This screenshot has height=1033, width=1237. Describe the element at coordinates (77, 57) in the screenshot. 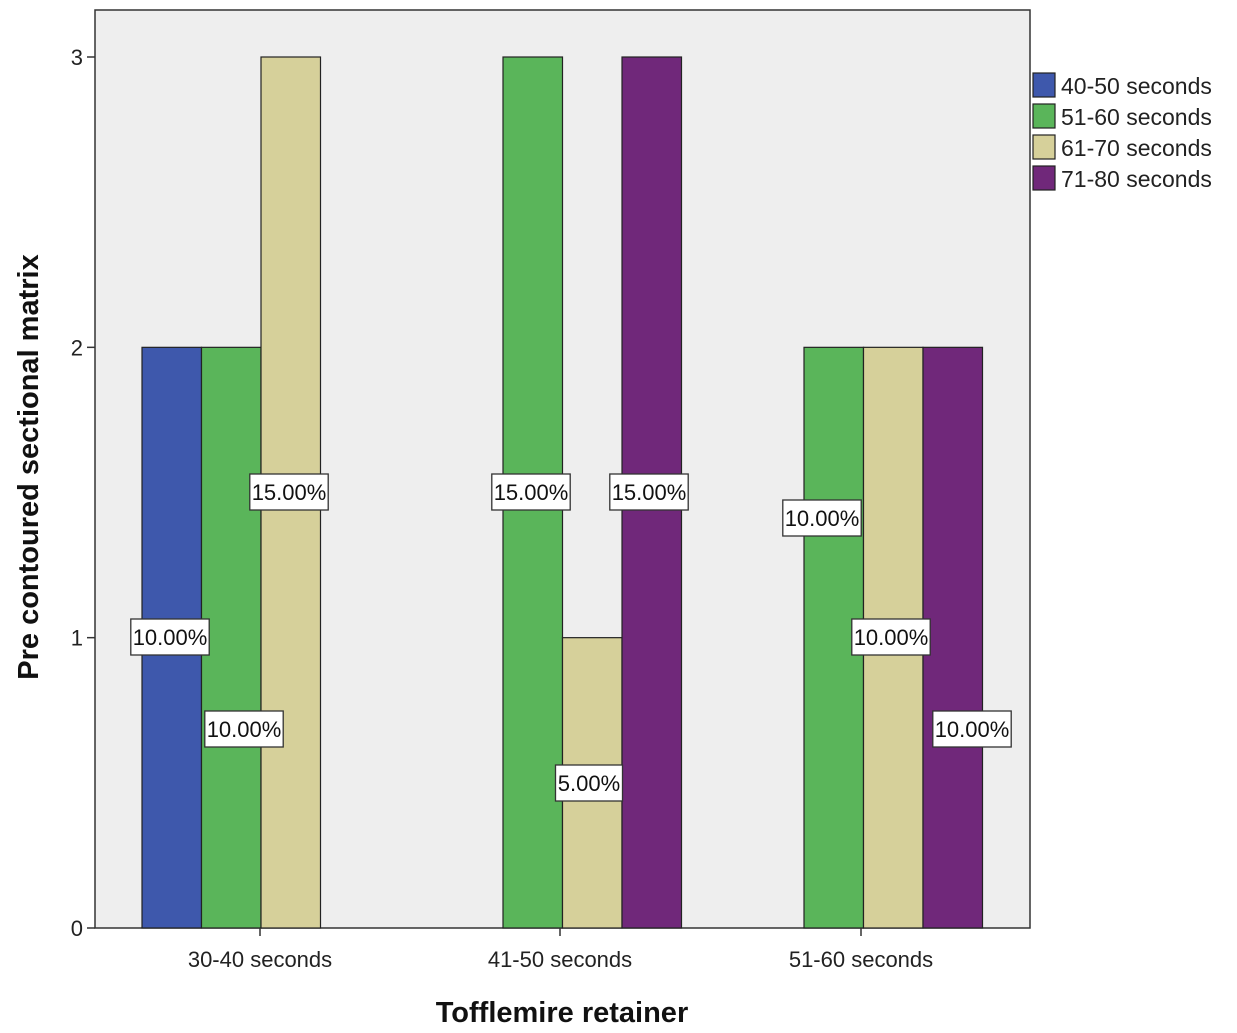

I see `y-tick-label: 3` at that location.